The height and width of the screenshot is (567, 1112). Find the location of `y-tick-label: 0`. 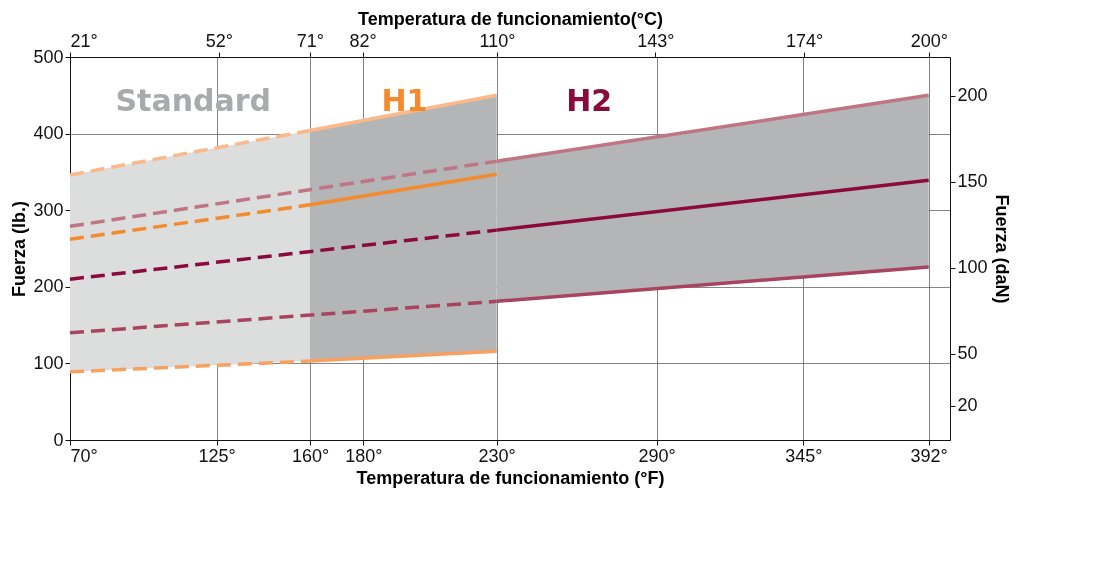

y-tick-label: 0 is located at coordinates (58, 439).